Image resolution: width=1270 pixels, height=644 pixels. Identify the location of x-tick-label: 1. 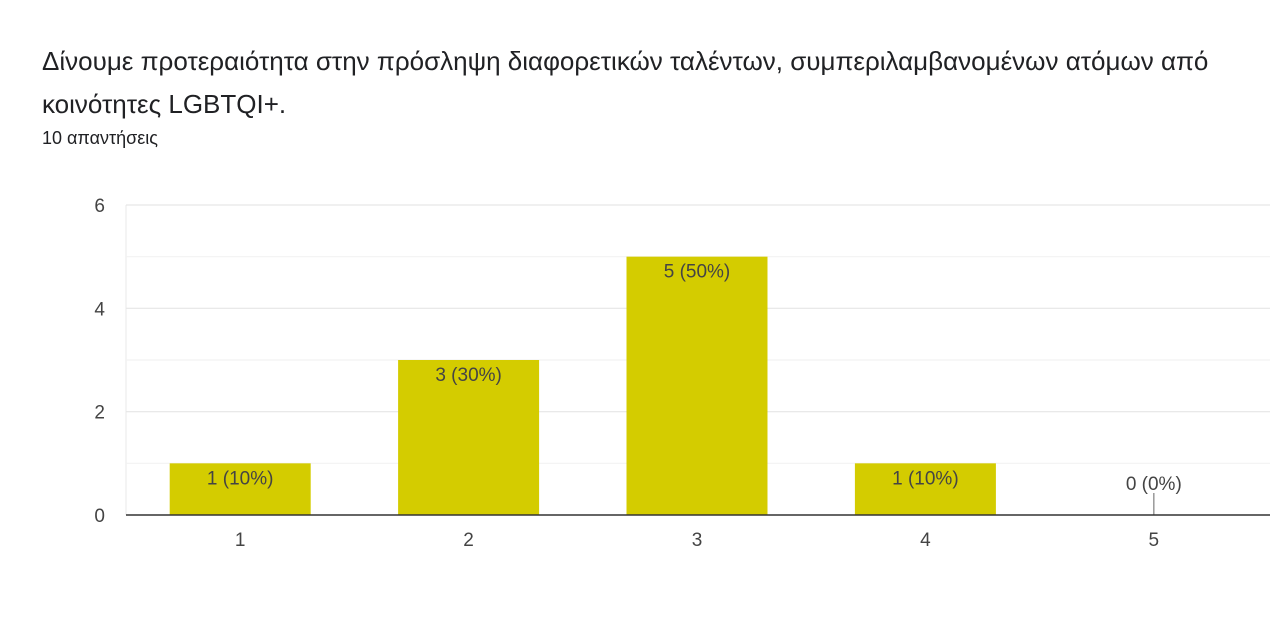
(240, 540).